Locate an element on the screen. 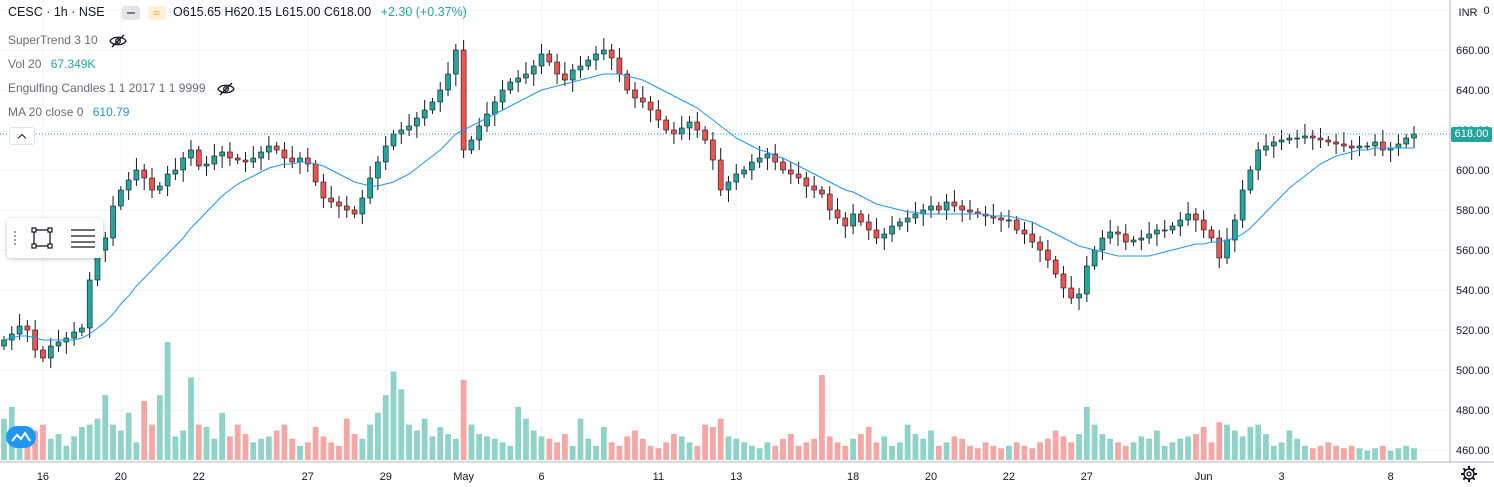 Image resolution: width=1494 pixels, height=487 pixels. price-tick-label: 580.00 is located at coordinates (1473, 211).